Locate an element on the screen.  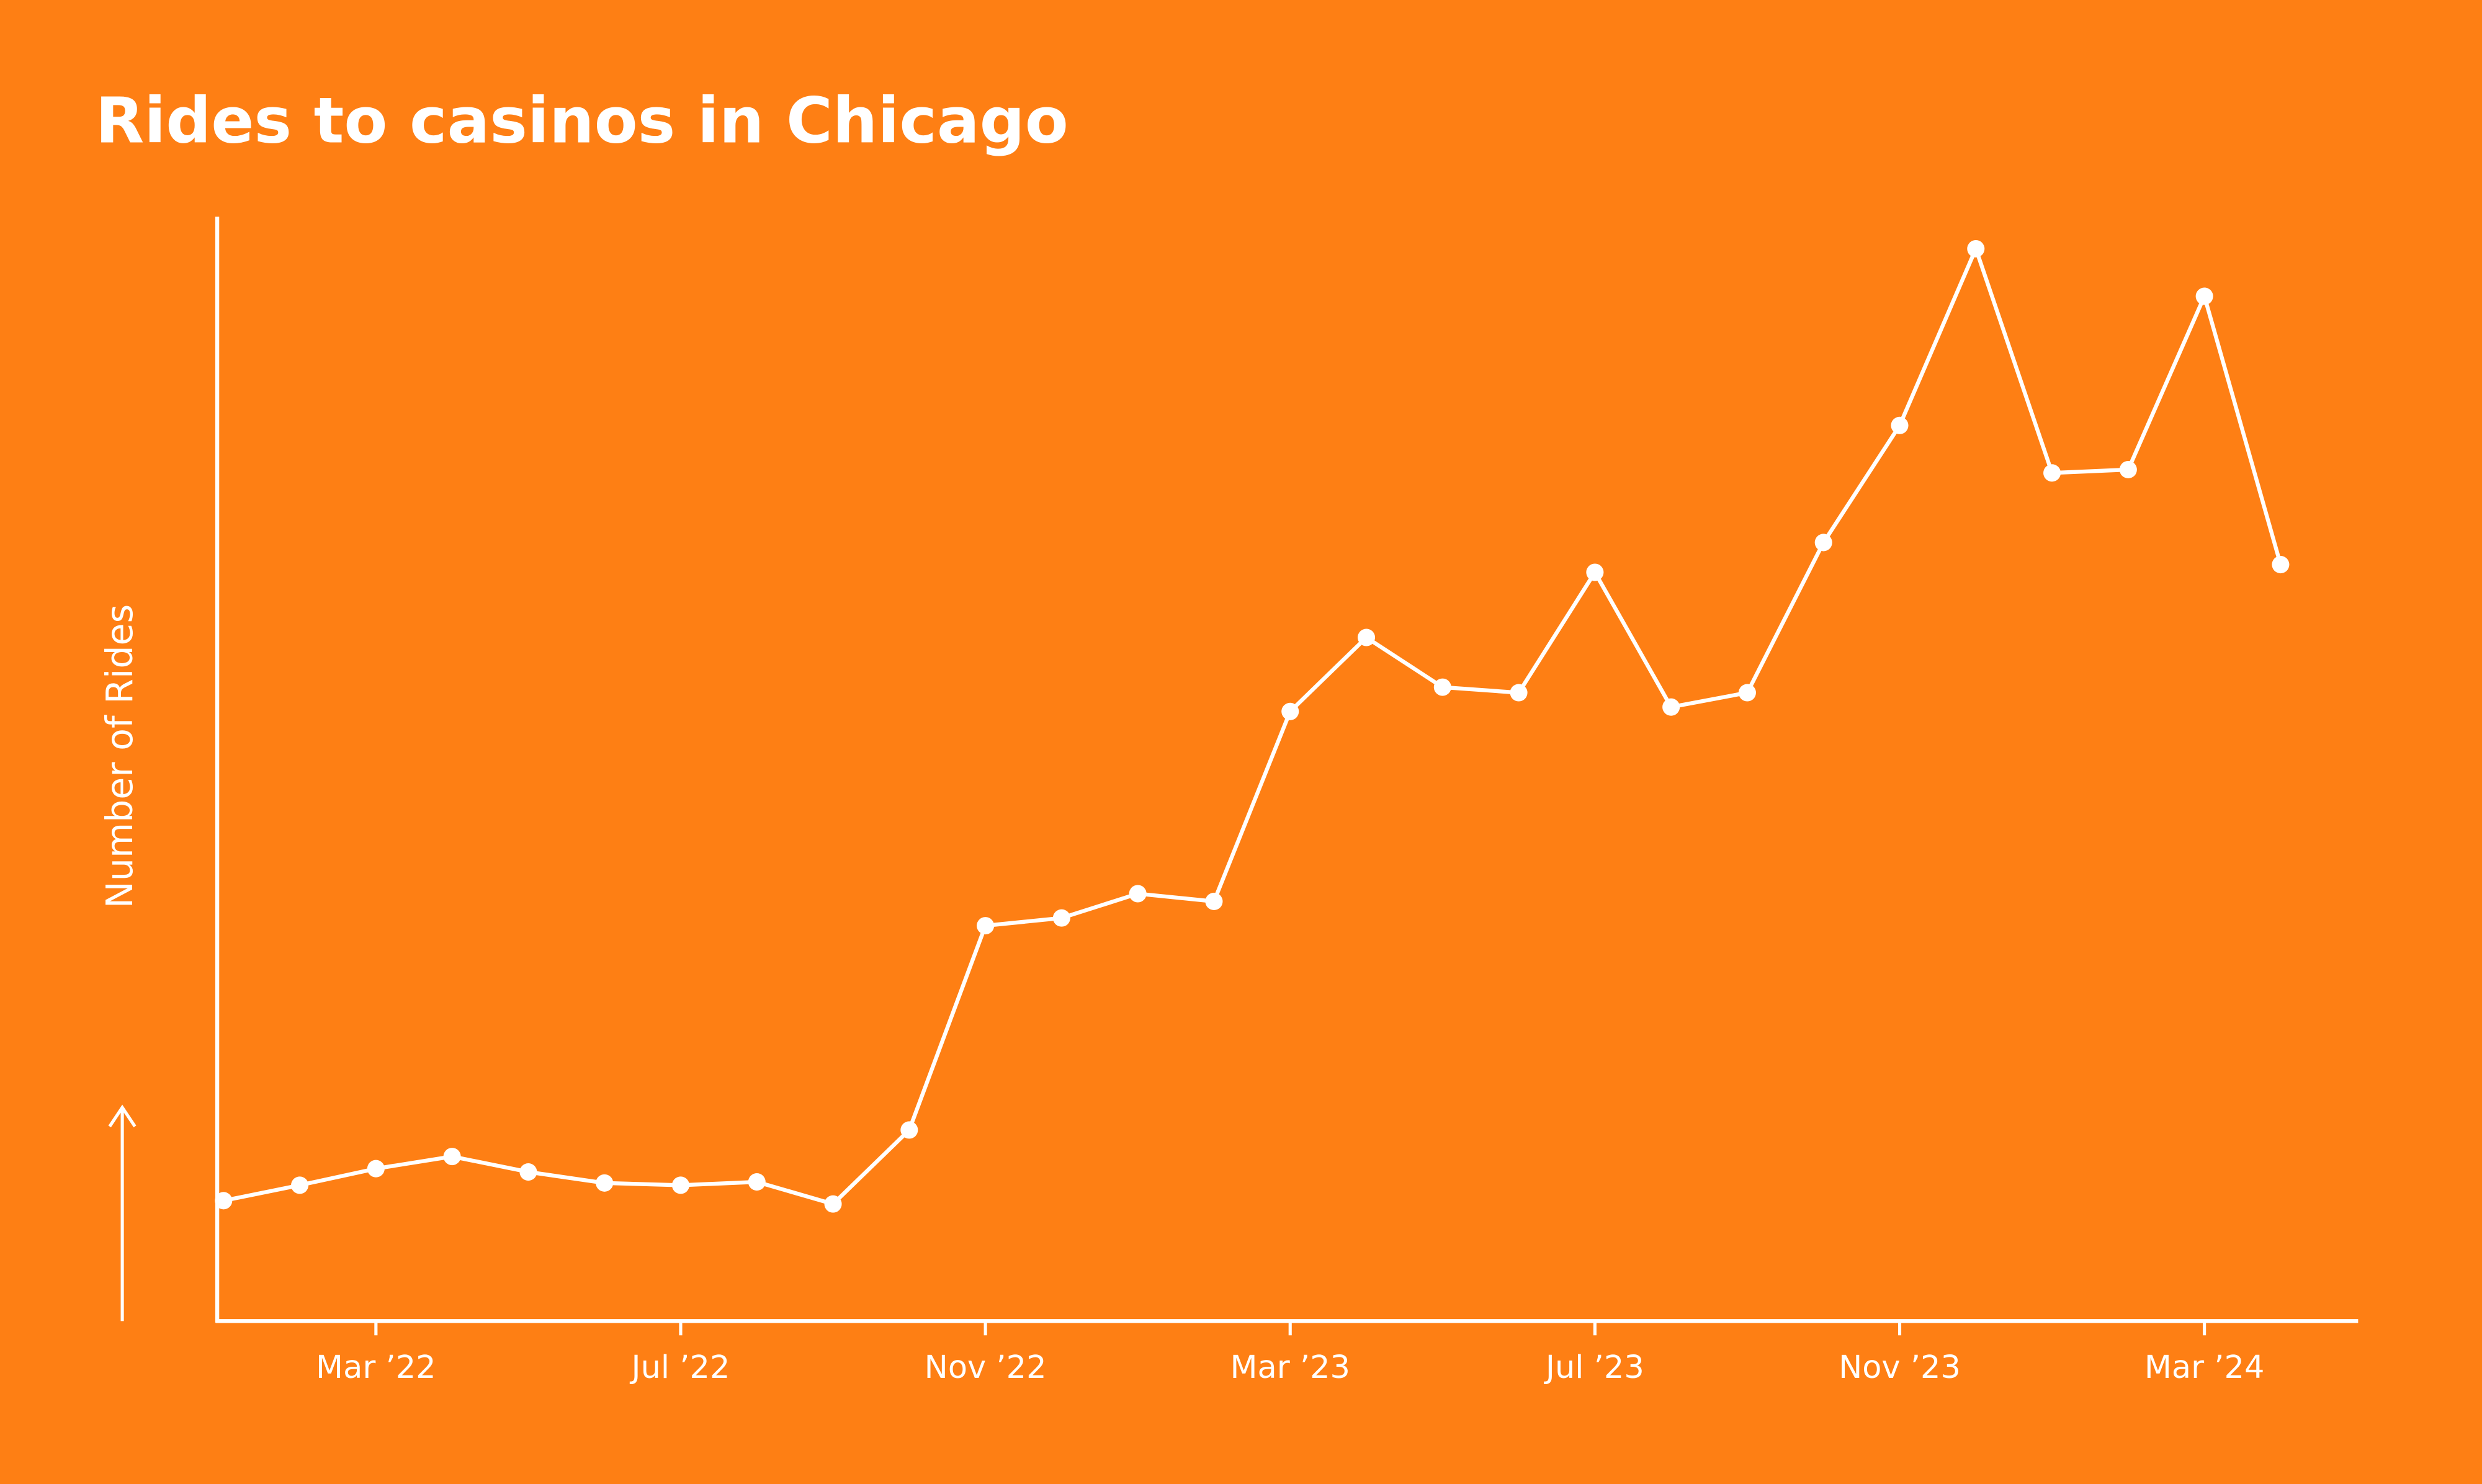
x-tick-label: Mar ’23 is located at coordinates (1290, 1367).